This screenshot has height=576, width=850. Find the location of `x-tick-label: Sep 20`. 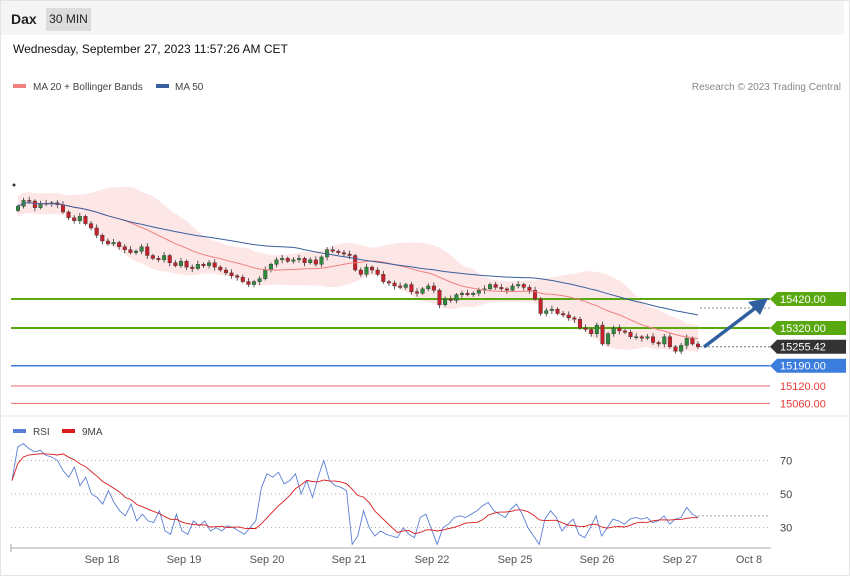

x-tick-label: Sep 20 is located at coordinates (267, 560).